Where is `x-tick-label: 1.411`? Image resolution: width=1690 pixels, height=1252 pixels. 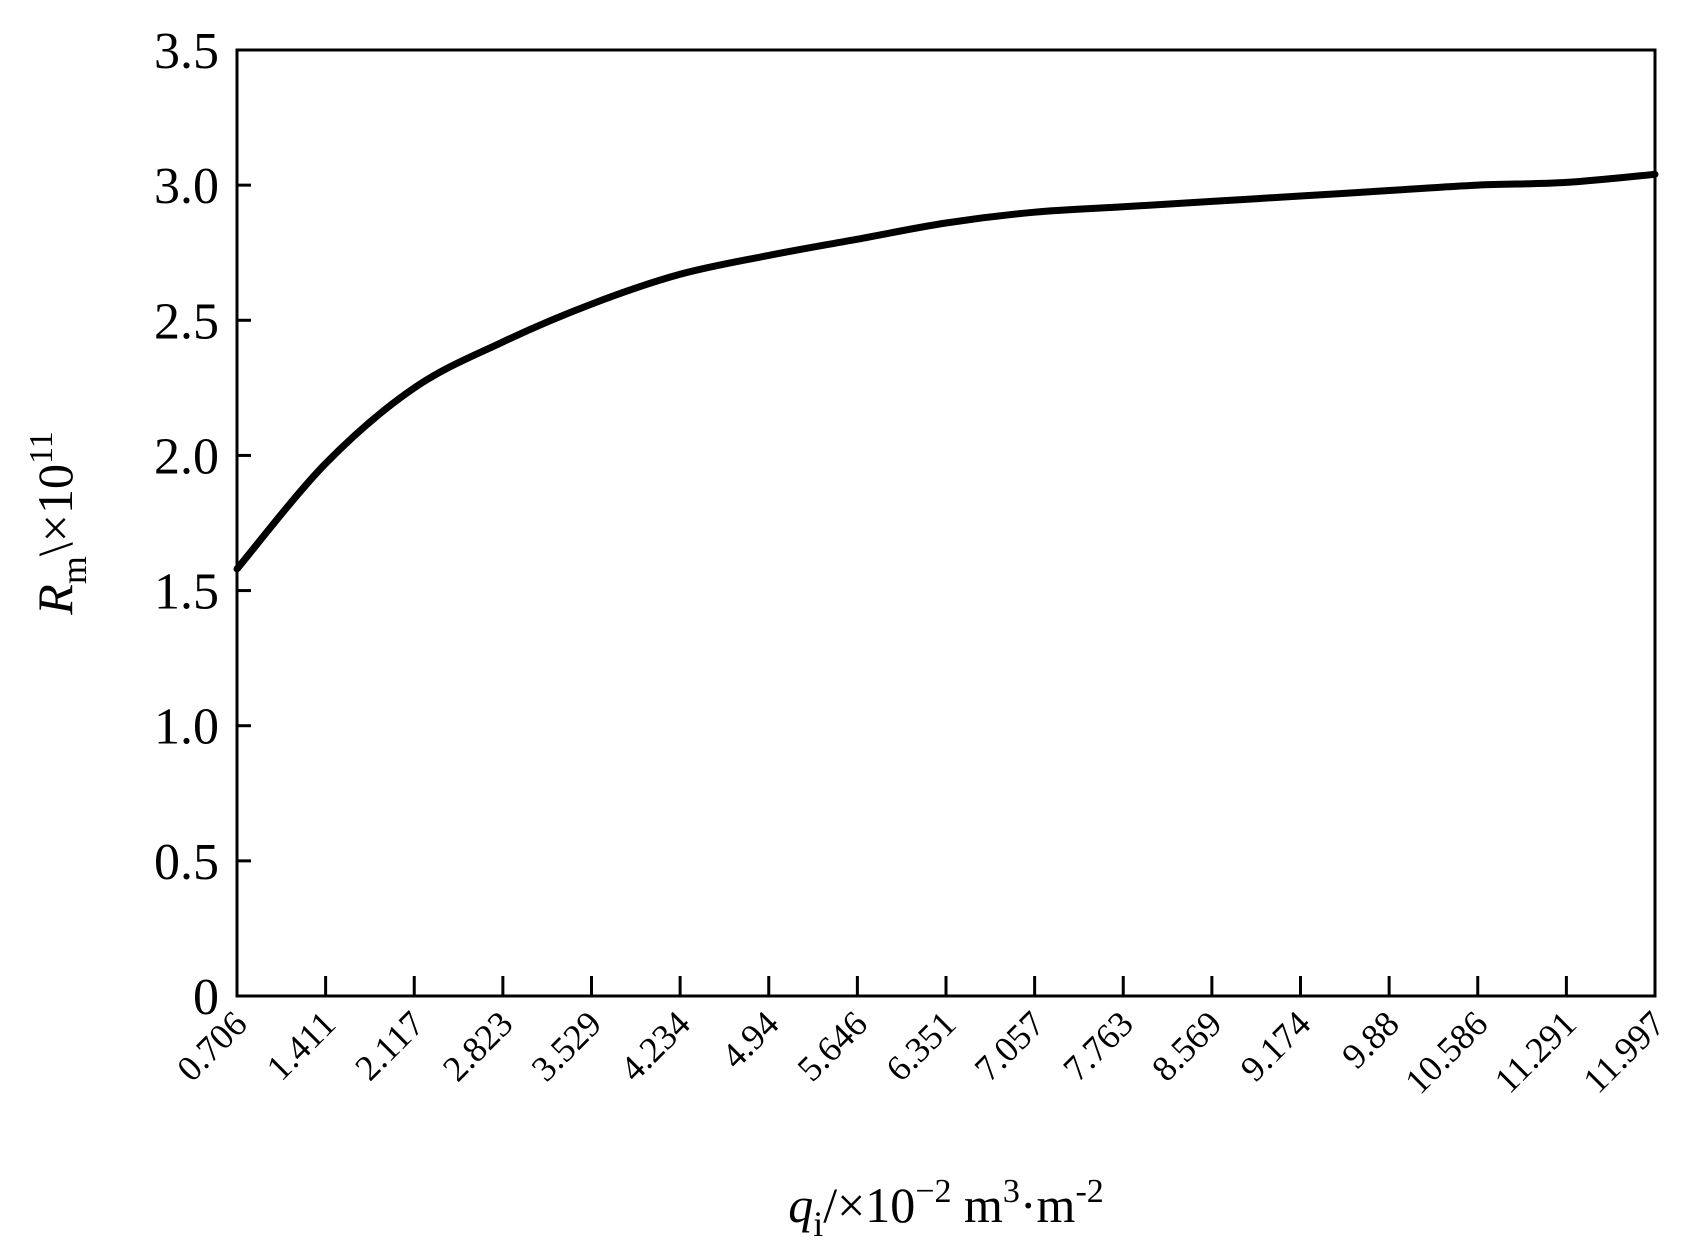 x-tick-label: 1.411 is located at coordinates (301, 1045).